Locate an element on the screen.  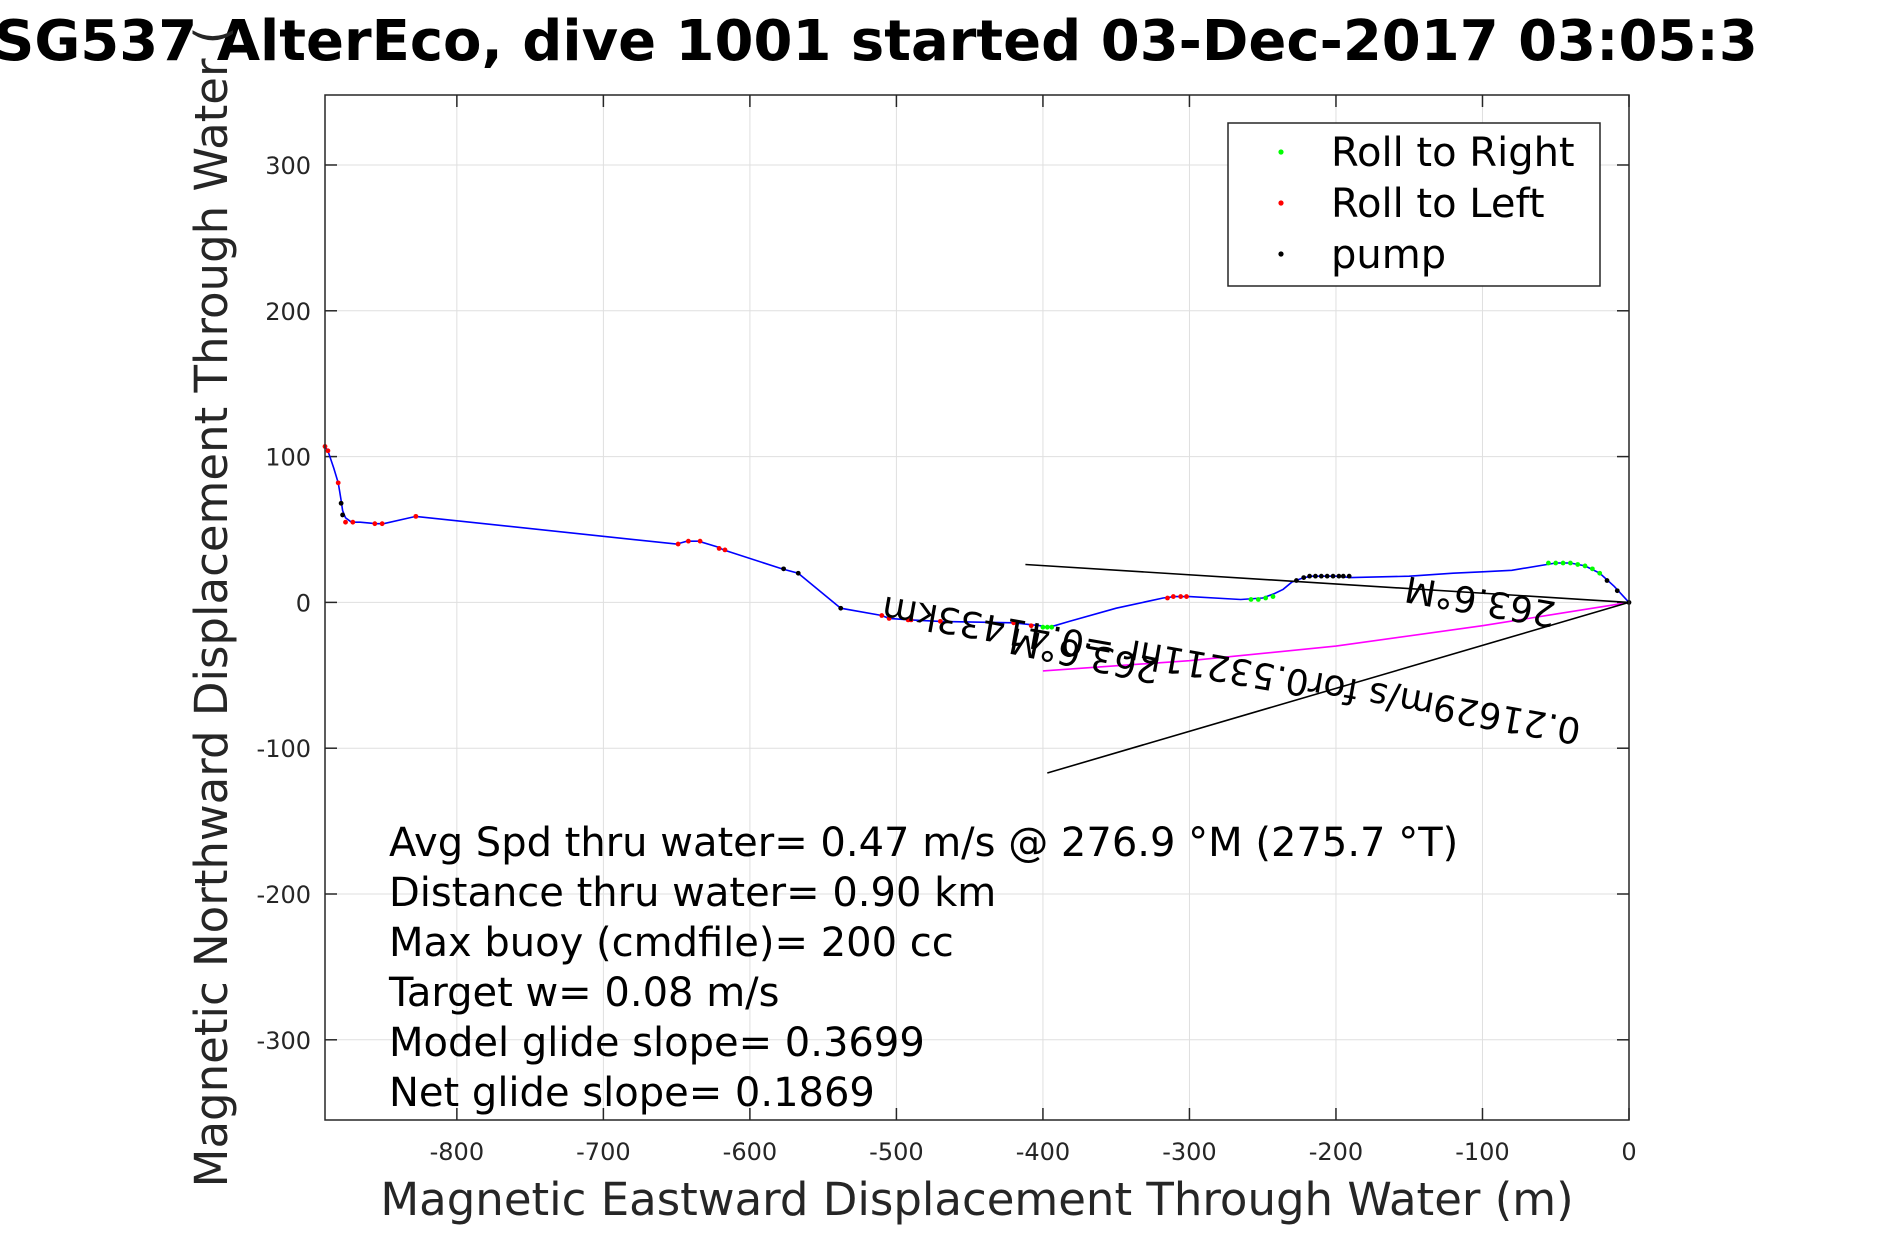
legend-roll-left-marker is located at coordinates (1281, 203).